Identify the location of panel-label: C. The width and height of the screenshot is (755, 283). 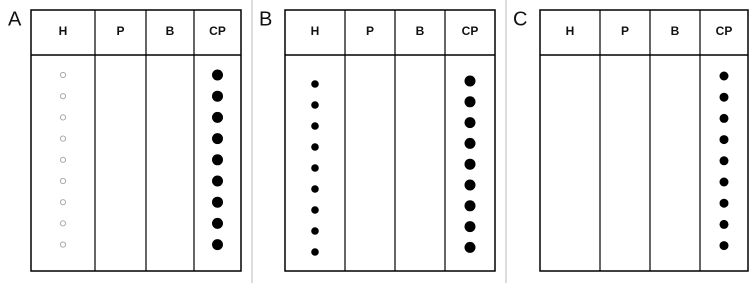
(520, 19).